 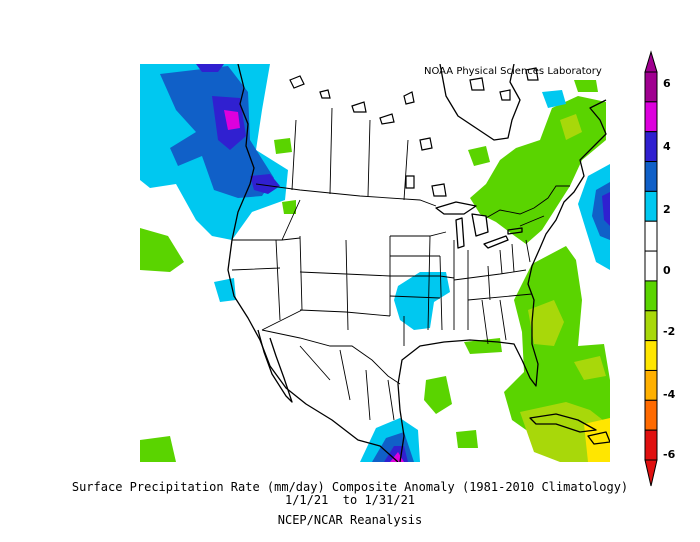 I want to click on pacific-south-green, so click(x=158, y=449).